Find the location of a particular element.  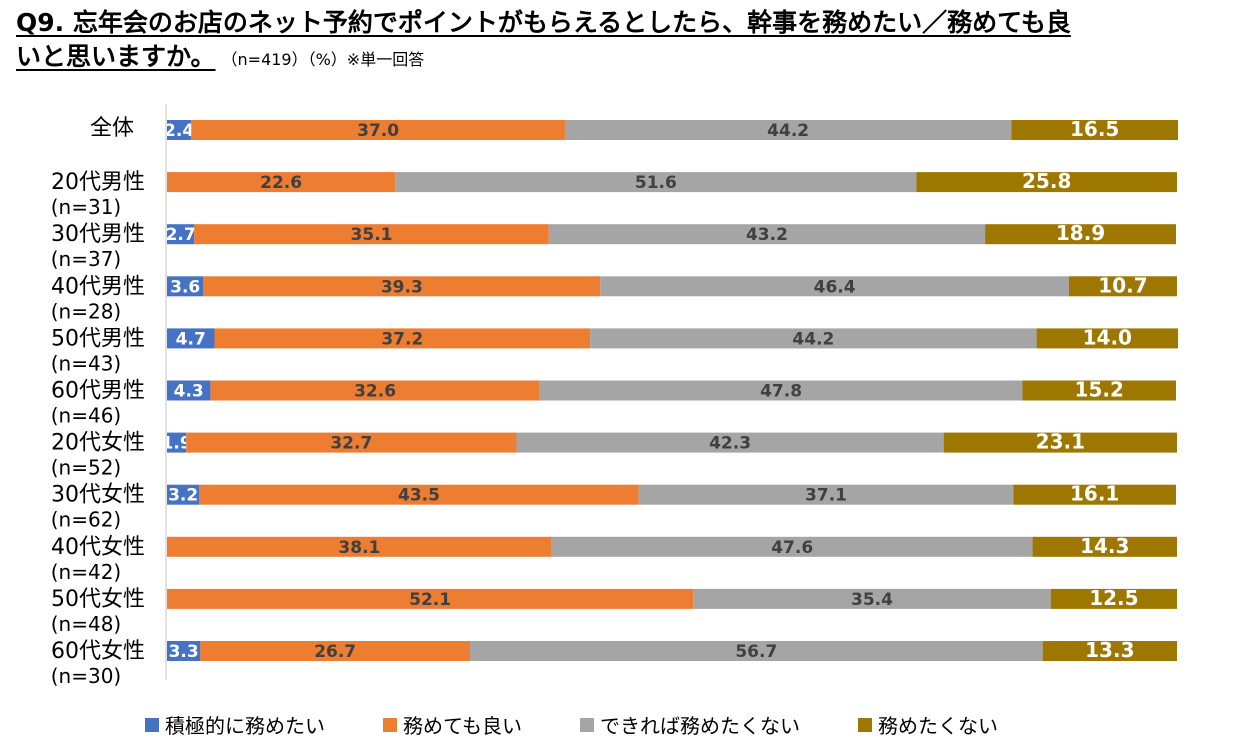

data-label: 15.2 is located at coordinates (1099, 390).